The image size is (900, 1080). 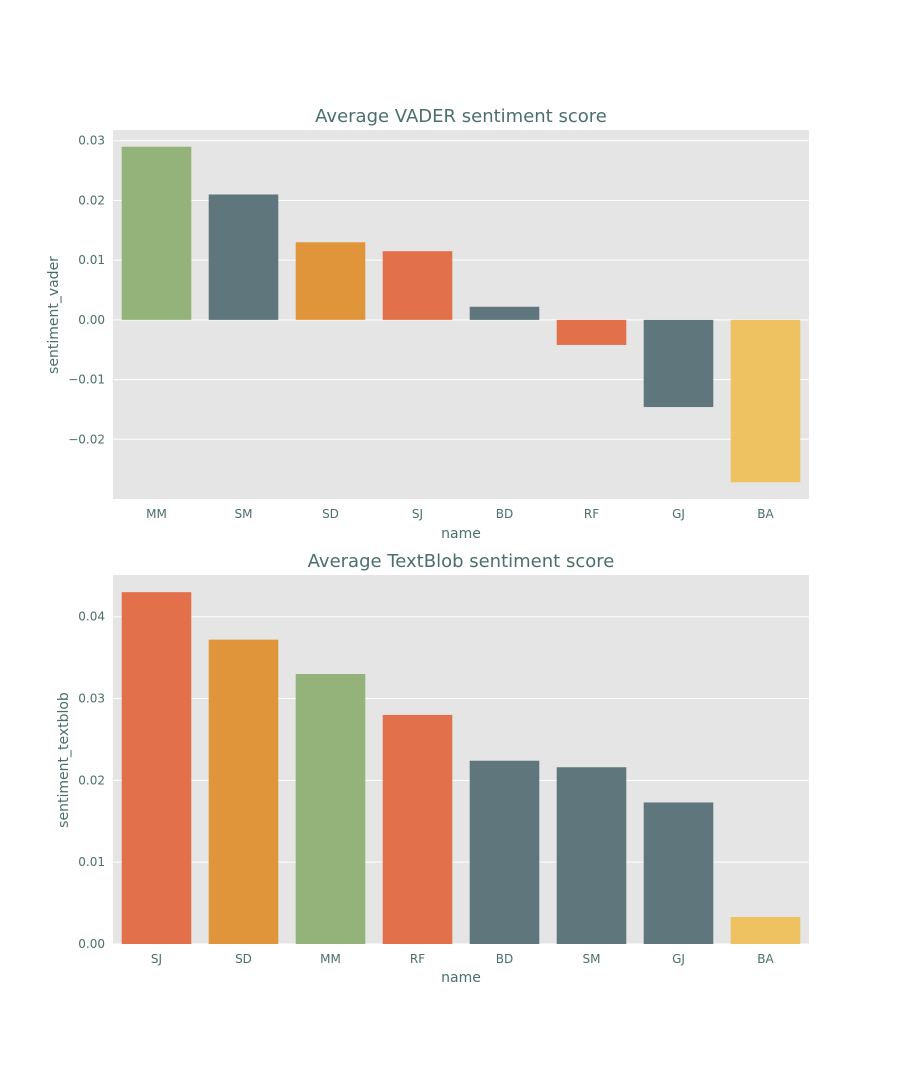 I want to click on chart-textblob-bar-ba, so click(x=765, y=930).